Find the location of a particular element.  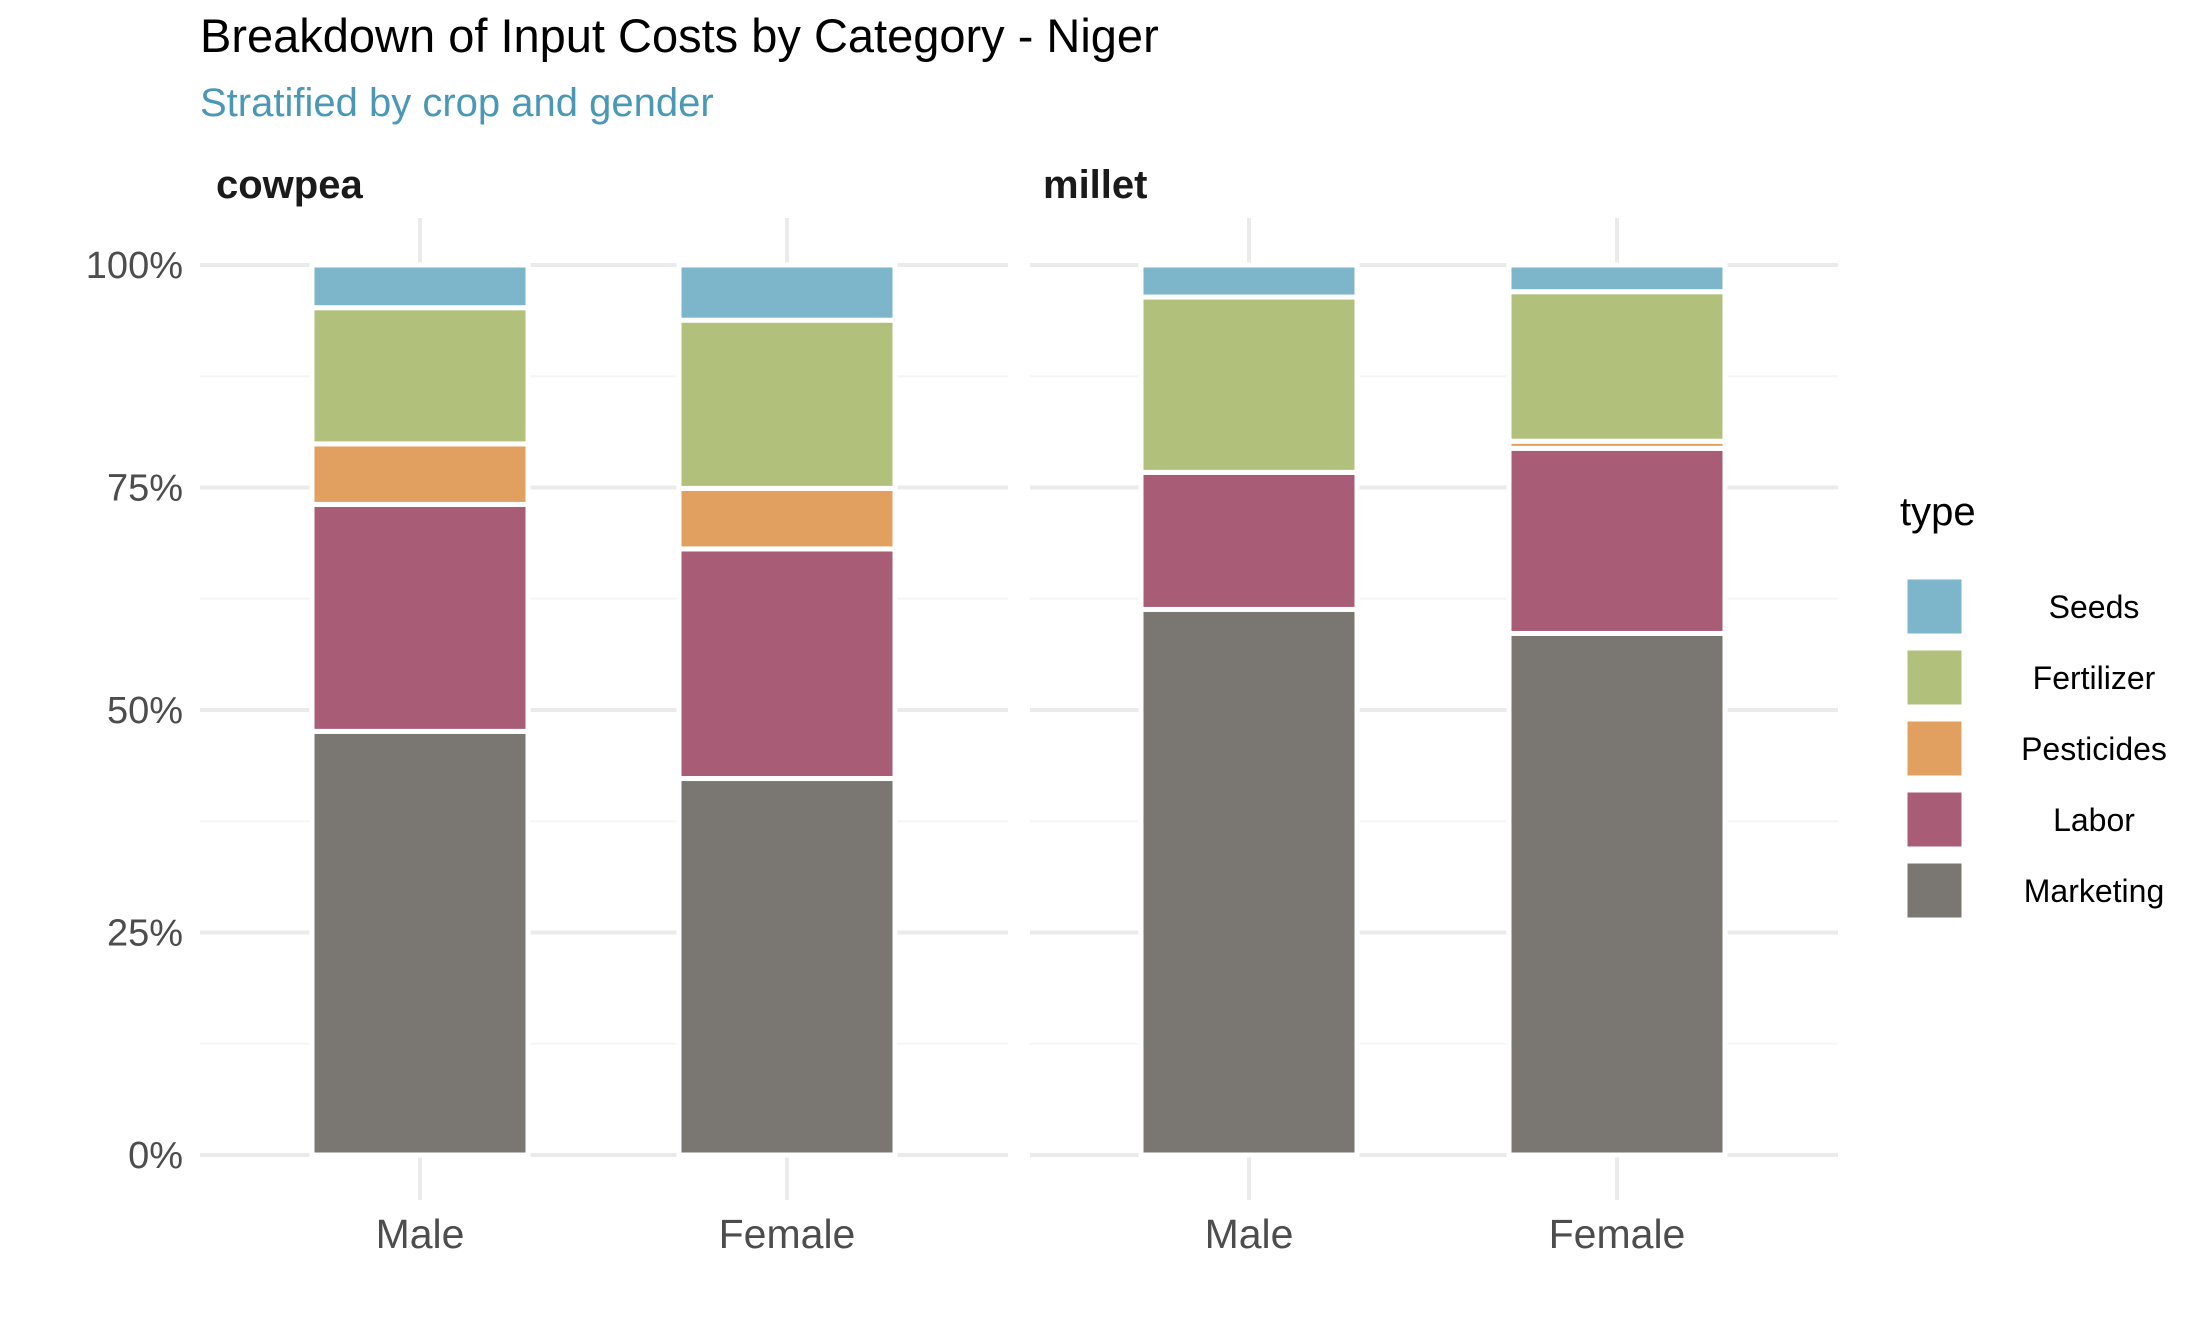

legend-swatch-seeds is located at coordinates (1934, 606).